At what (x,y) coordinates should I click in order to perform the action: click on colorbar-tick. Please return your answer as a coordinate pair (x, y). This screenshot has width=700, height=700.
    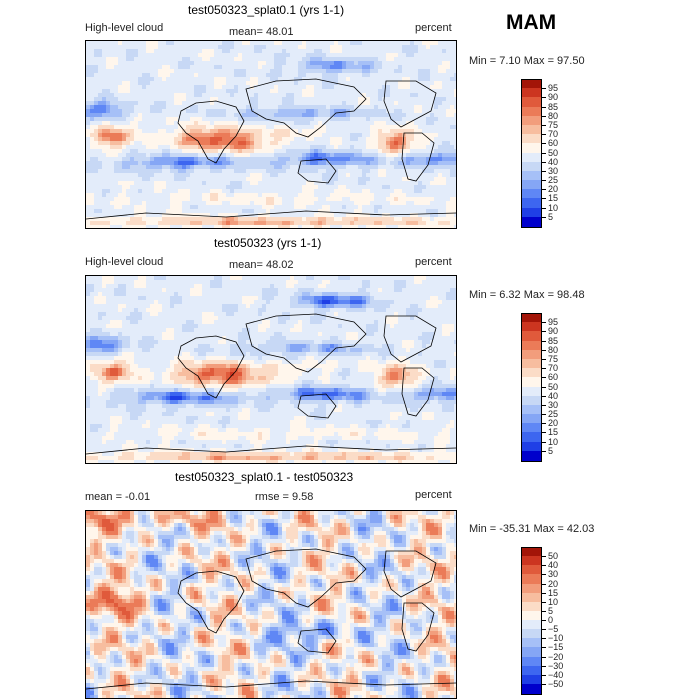
    Looking at the image, I should click on (544, 135).